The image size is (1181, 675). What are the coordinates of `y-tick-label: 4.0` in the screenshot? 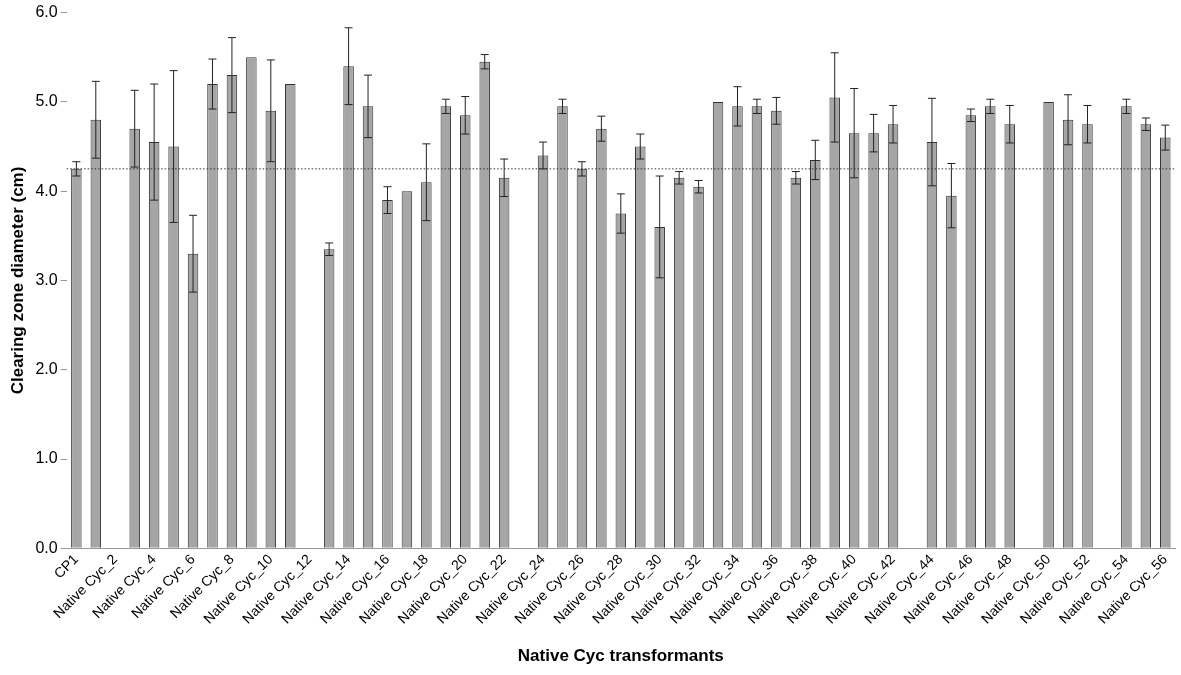 It's located at (46, 190).